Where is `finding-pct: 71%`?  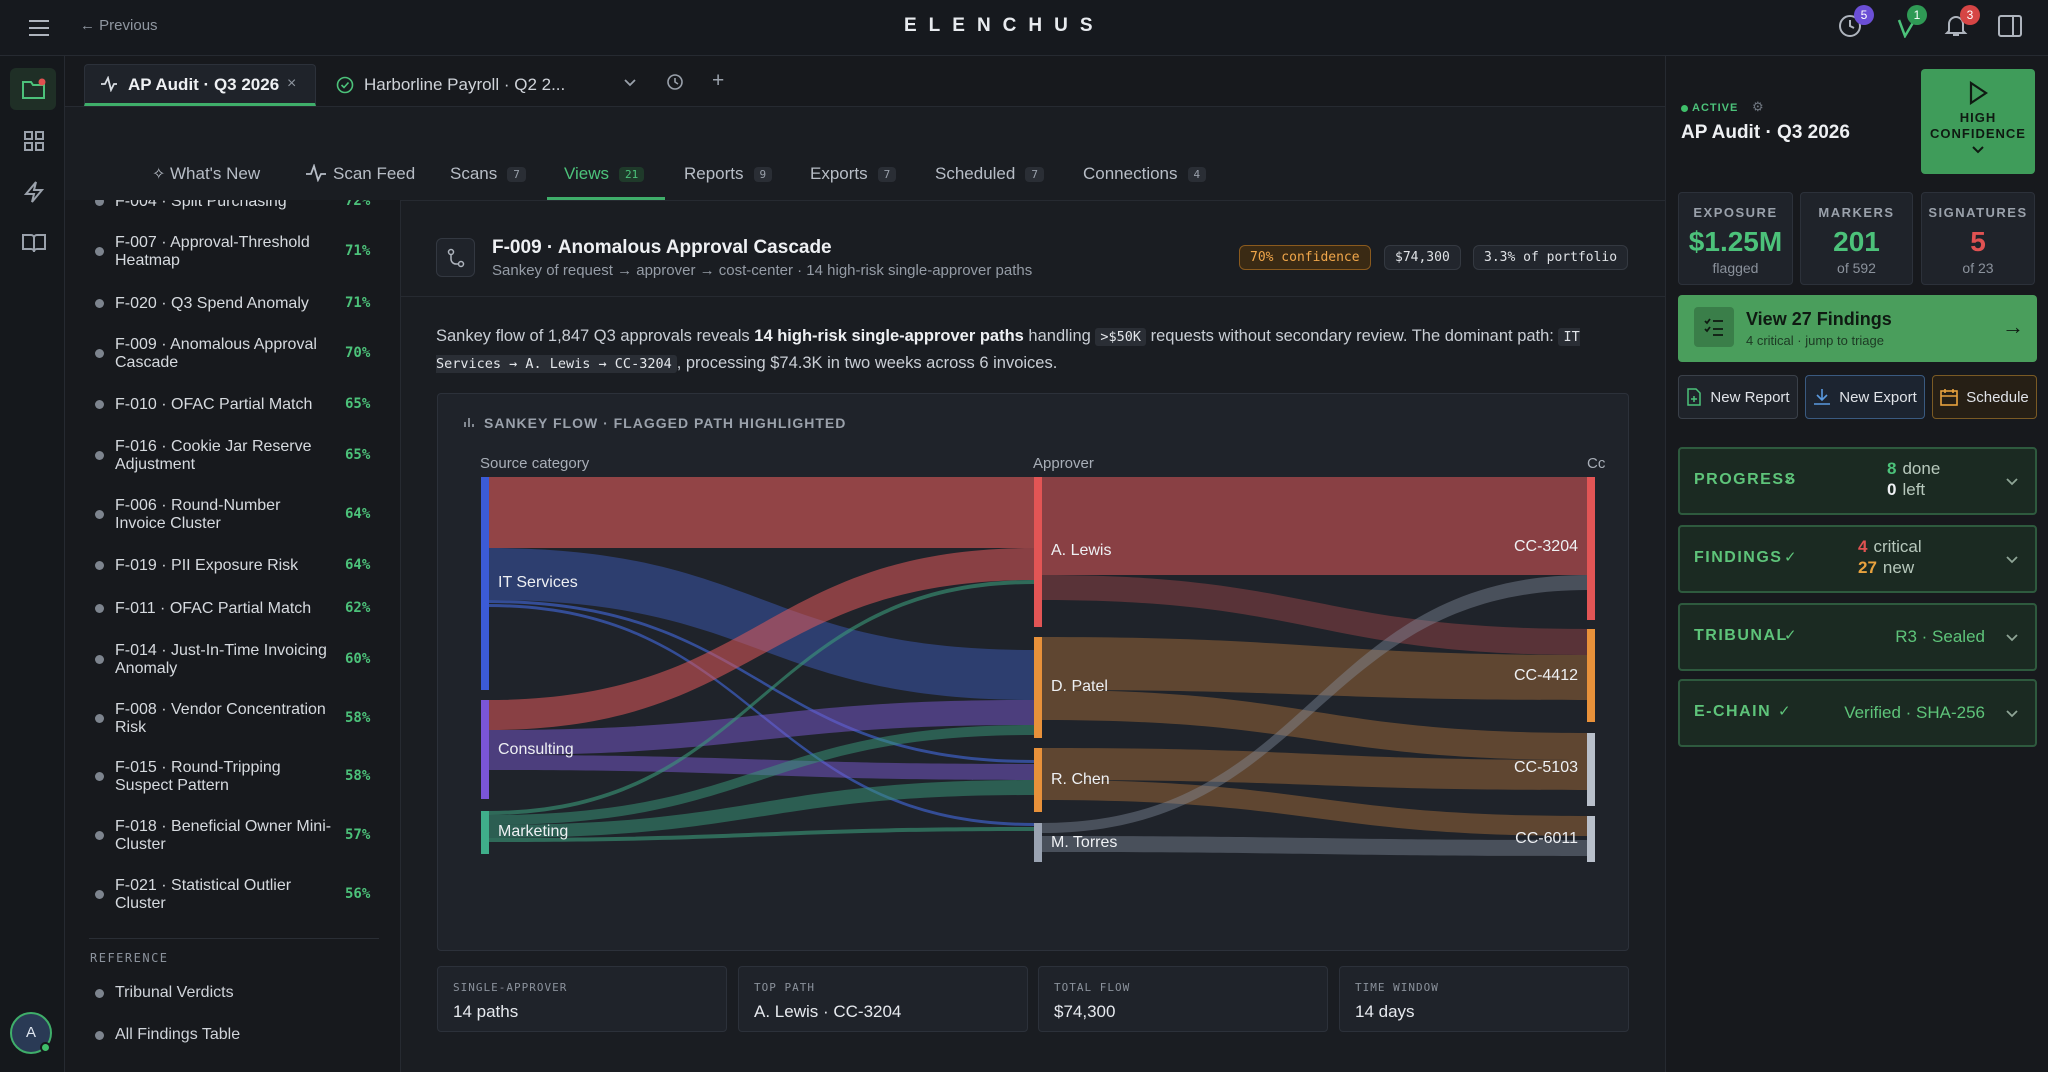 finding-pct: 71% is located at coordinates (358, 251).